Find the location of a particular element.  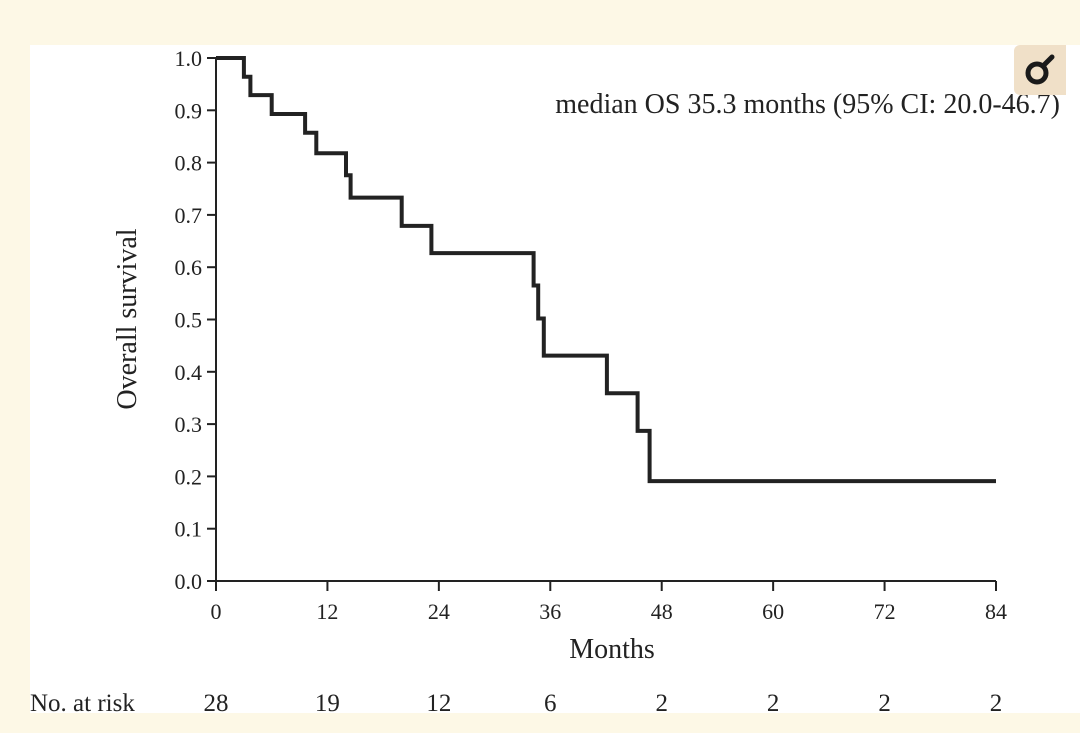

y-tick-label: 1.0 is located at coordinates (189, 58).